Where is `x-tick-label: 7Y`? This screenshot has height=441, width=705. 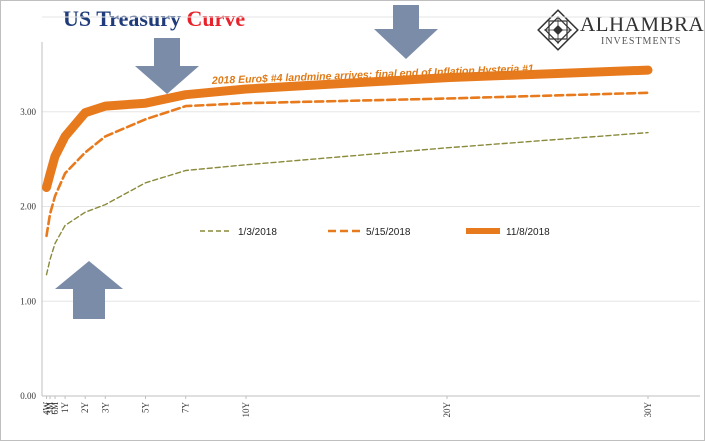 x-tick-label: 7Y is located at coordinates (186, 408).